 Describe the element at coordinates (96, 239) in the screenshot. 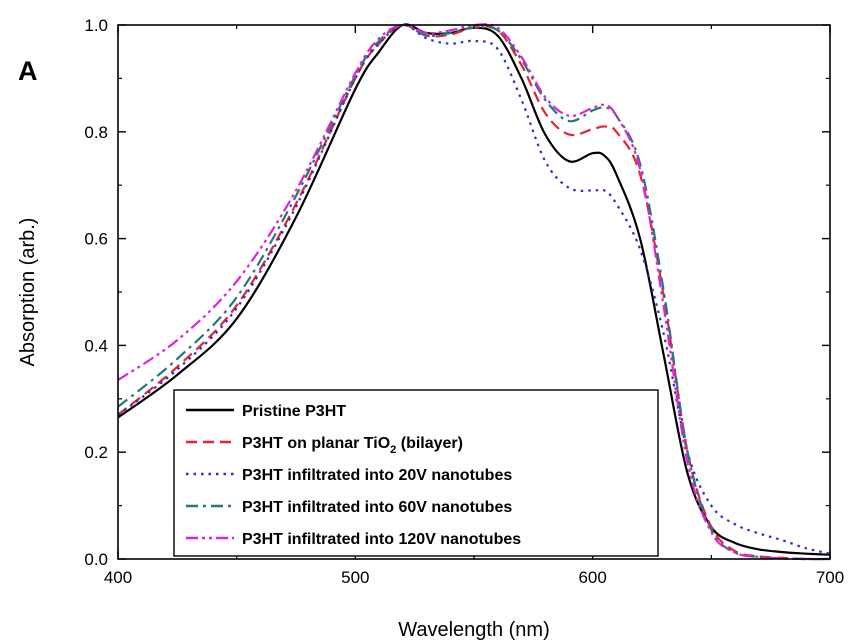

I see `y-tick-label: 0.6` at that location.